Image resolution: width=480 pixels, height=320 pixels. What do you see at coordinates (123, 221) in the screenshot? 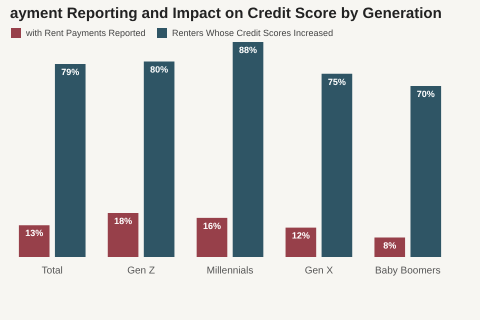
I see `data-label: 18%` at bounding box center [123, 221].